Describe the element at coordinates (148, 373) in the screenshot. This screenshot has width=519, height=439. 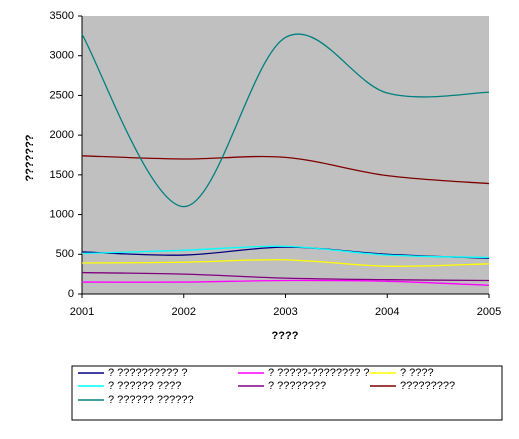
I see `legend-label: ? ?????????? ?` at that location.